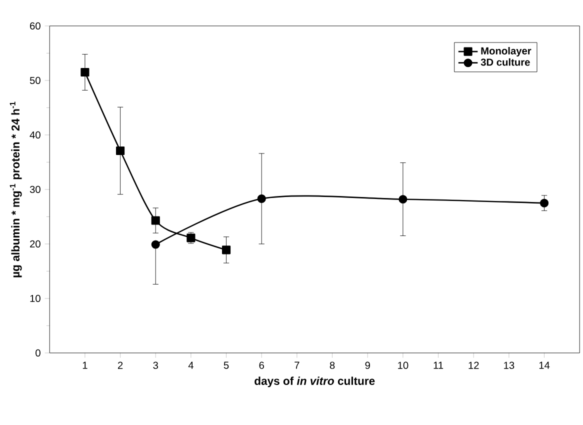 The width and height of the screenshot is (583, 425). I want to click on y-tick-label: 50, so click(35, 80).